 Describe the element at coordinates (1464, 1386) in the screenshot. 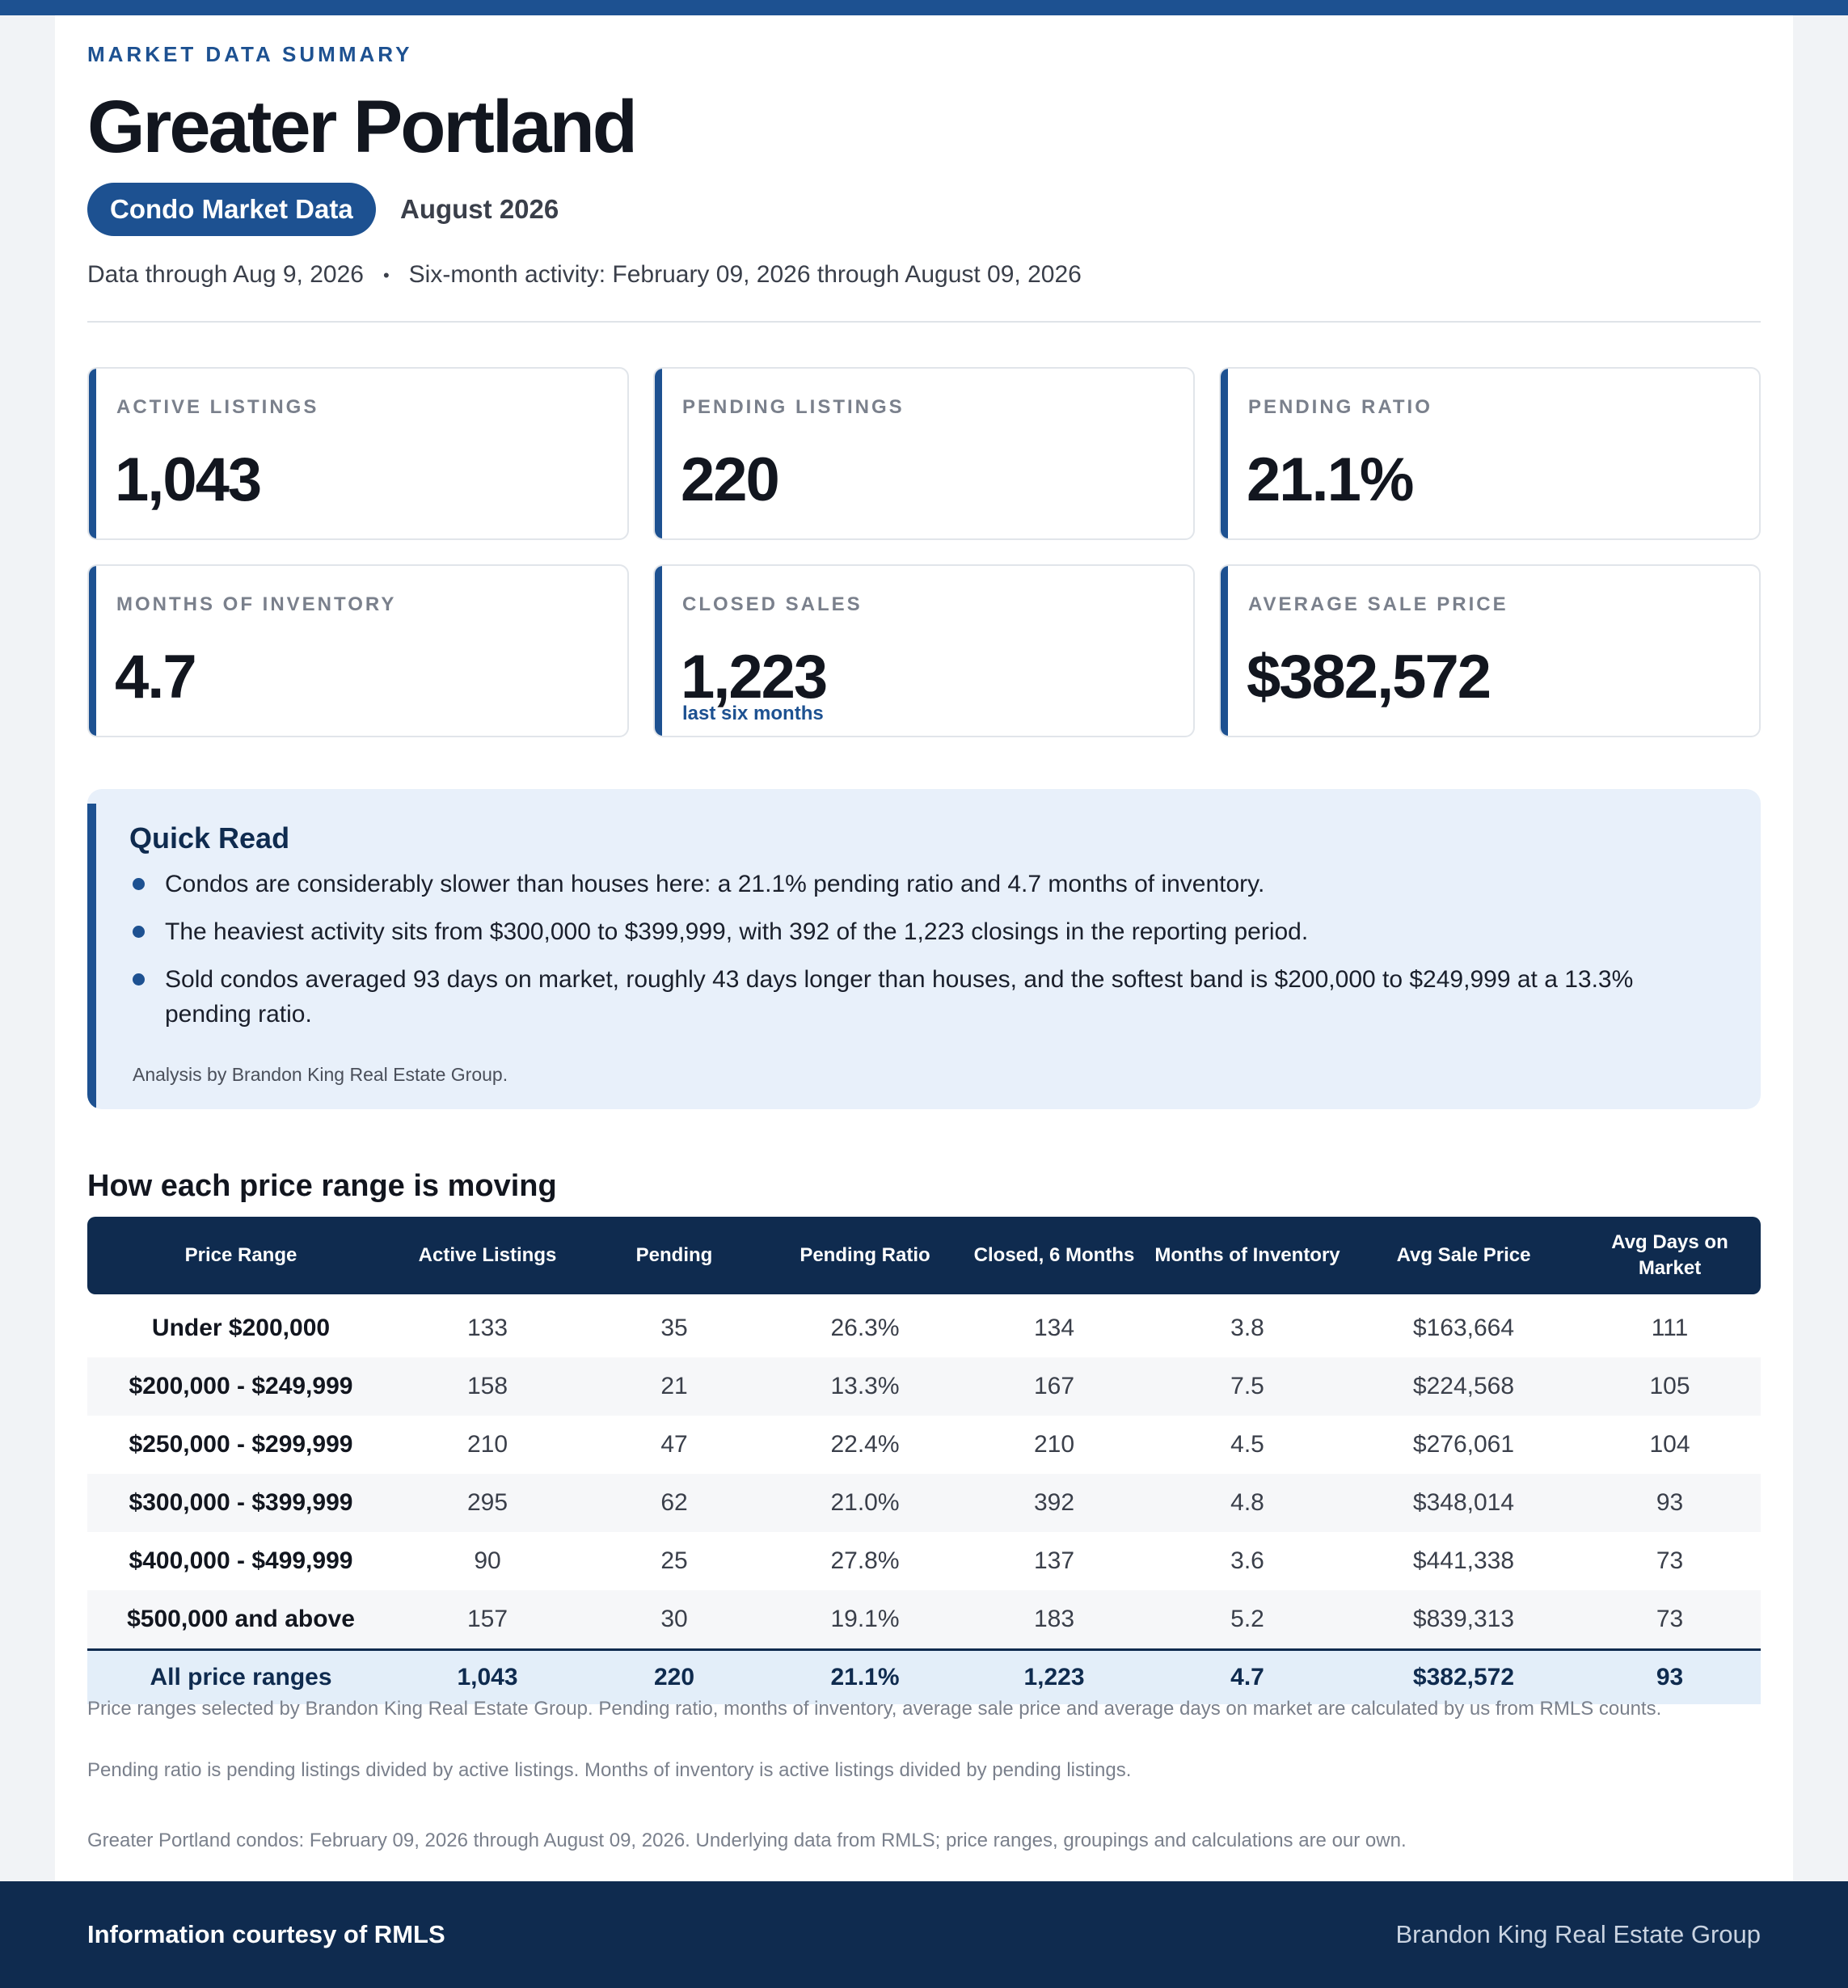

I see `table-cell: $224,568` at that location.